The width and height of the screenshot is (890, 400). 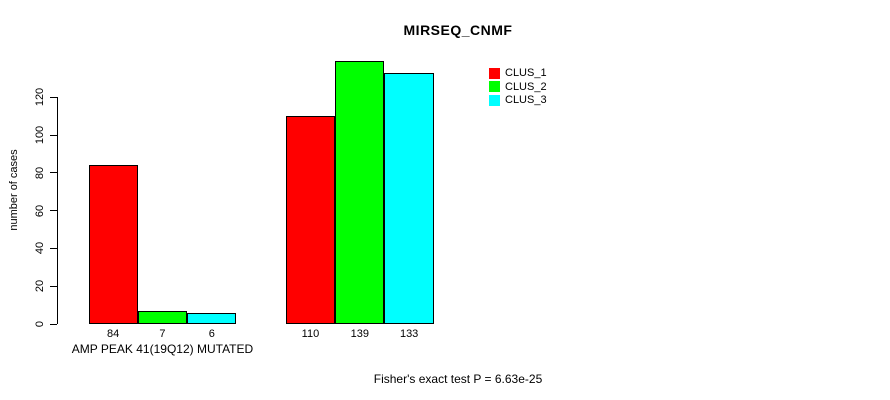 What do you see at coordinates (113, 244) in the screenshot?
I see `bar-clus_1-group1` at bounding box center [113, 244].